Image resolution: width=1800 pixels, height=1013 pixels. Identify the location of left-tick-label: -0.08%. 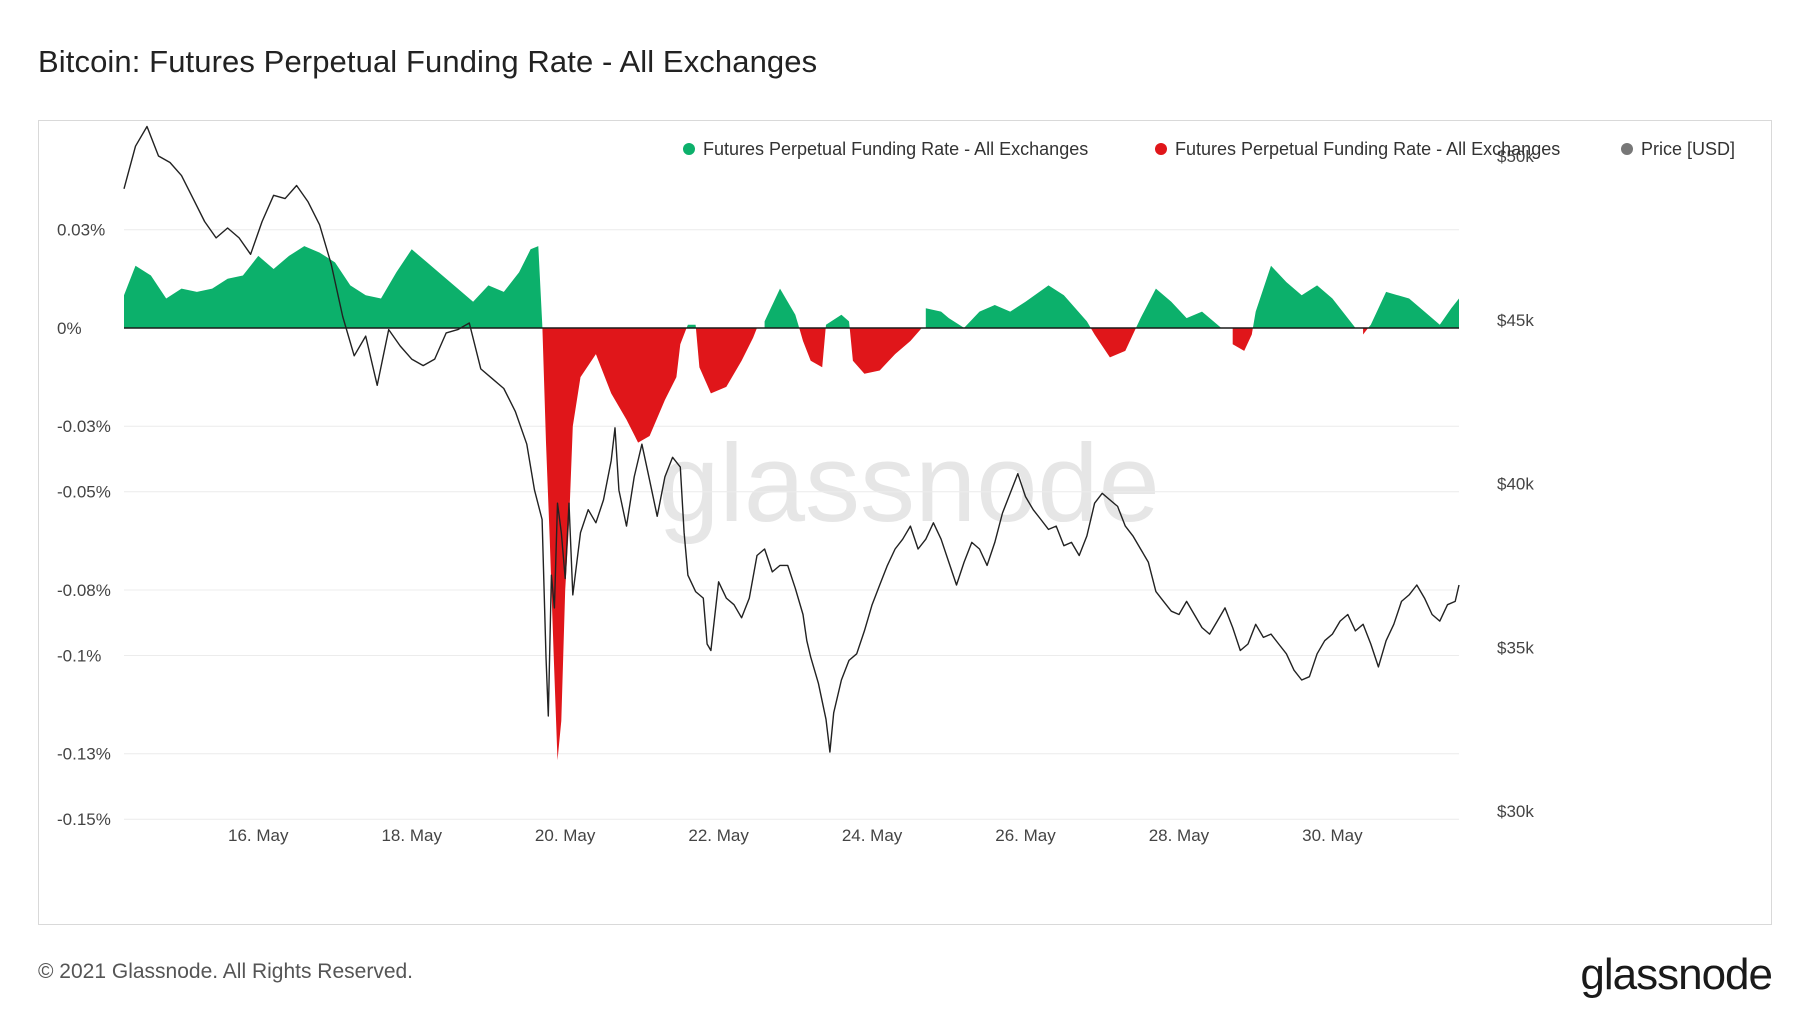
(84, 590).